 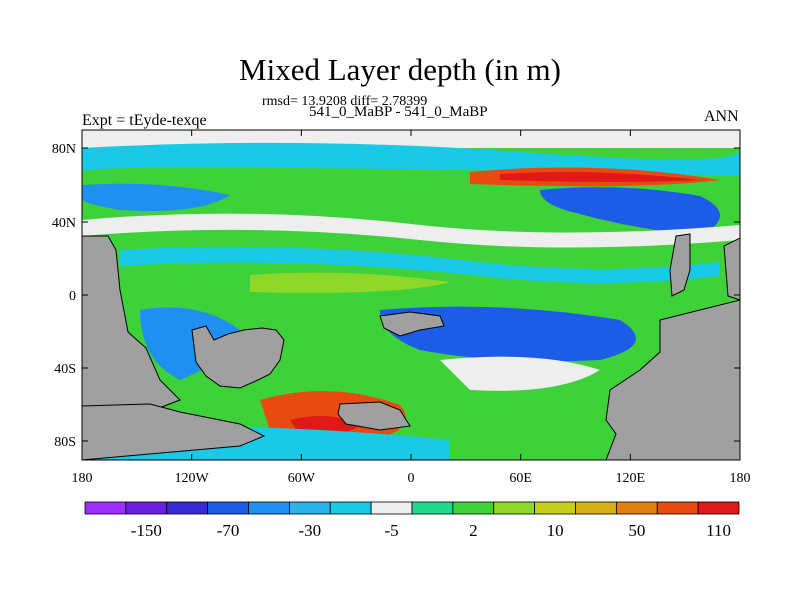 What do you see at coordinates (146, 530) in the screenshot?
I see `colorbar-label: -150` at bounding box center [146, 530].